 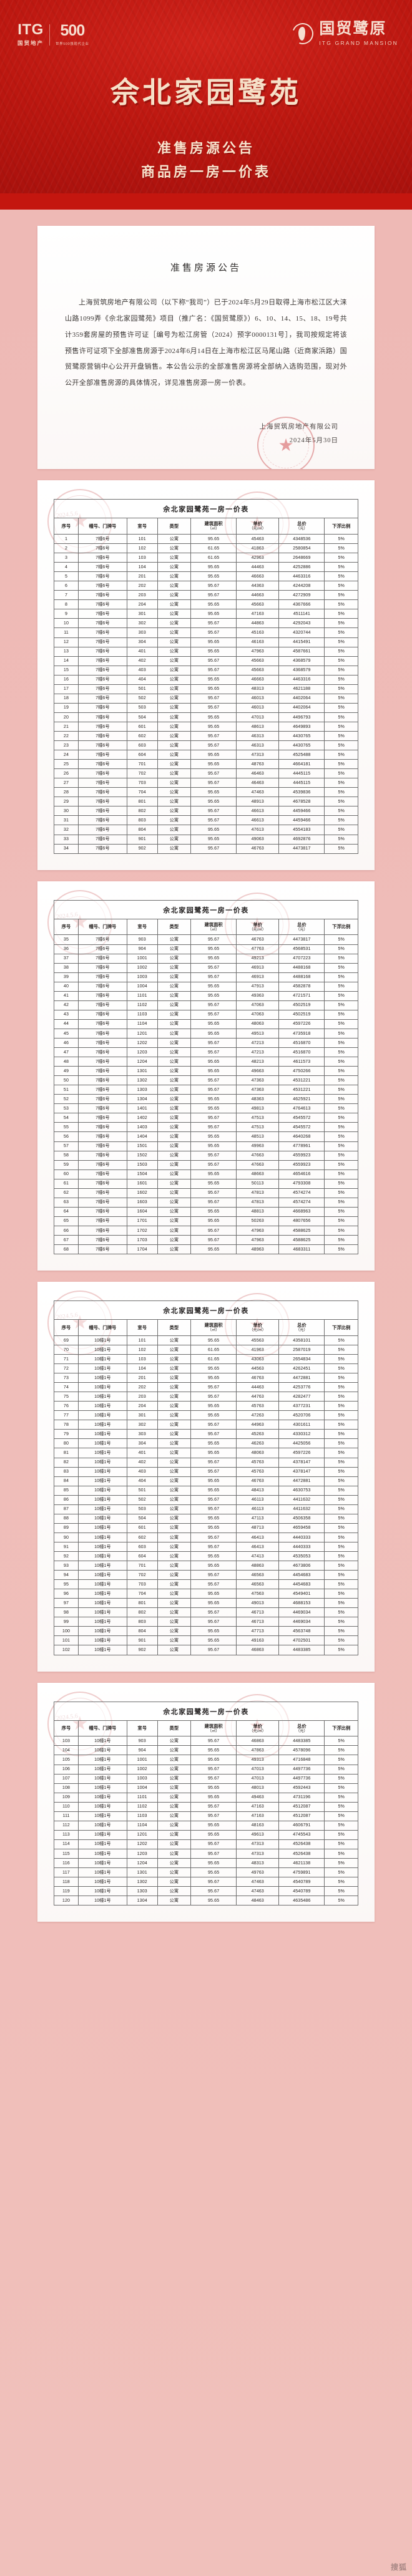 What do you see at coordinates (301, 783) in the screenshot?
I see `table-cell: 4445115` at bounding box center [301, 783].